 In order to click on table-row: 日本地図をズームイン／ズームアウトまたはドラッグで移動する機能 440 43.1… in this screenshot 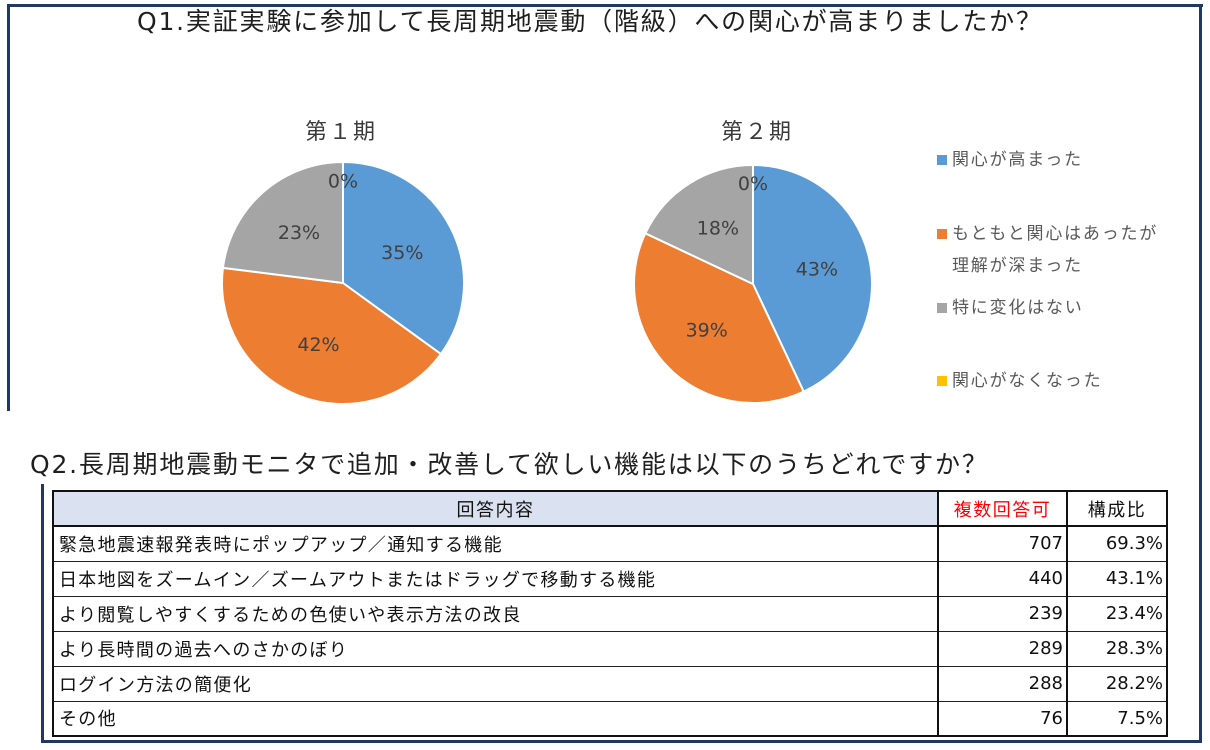, I will do `click(610, 578)`.